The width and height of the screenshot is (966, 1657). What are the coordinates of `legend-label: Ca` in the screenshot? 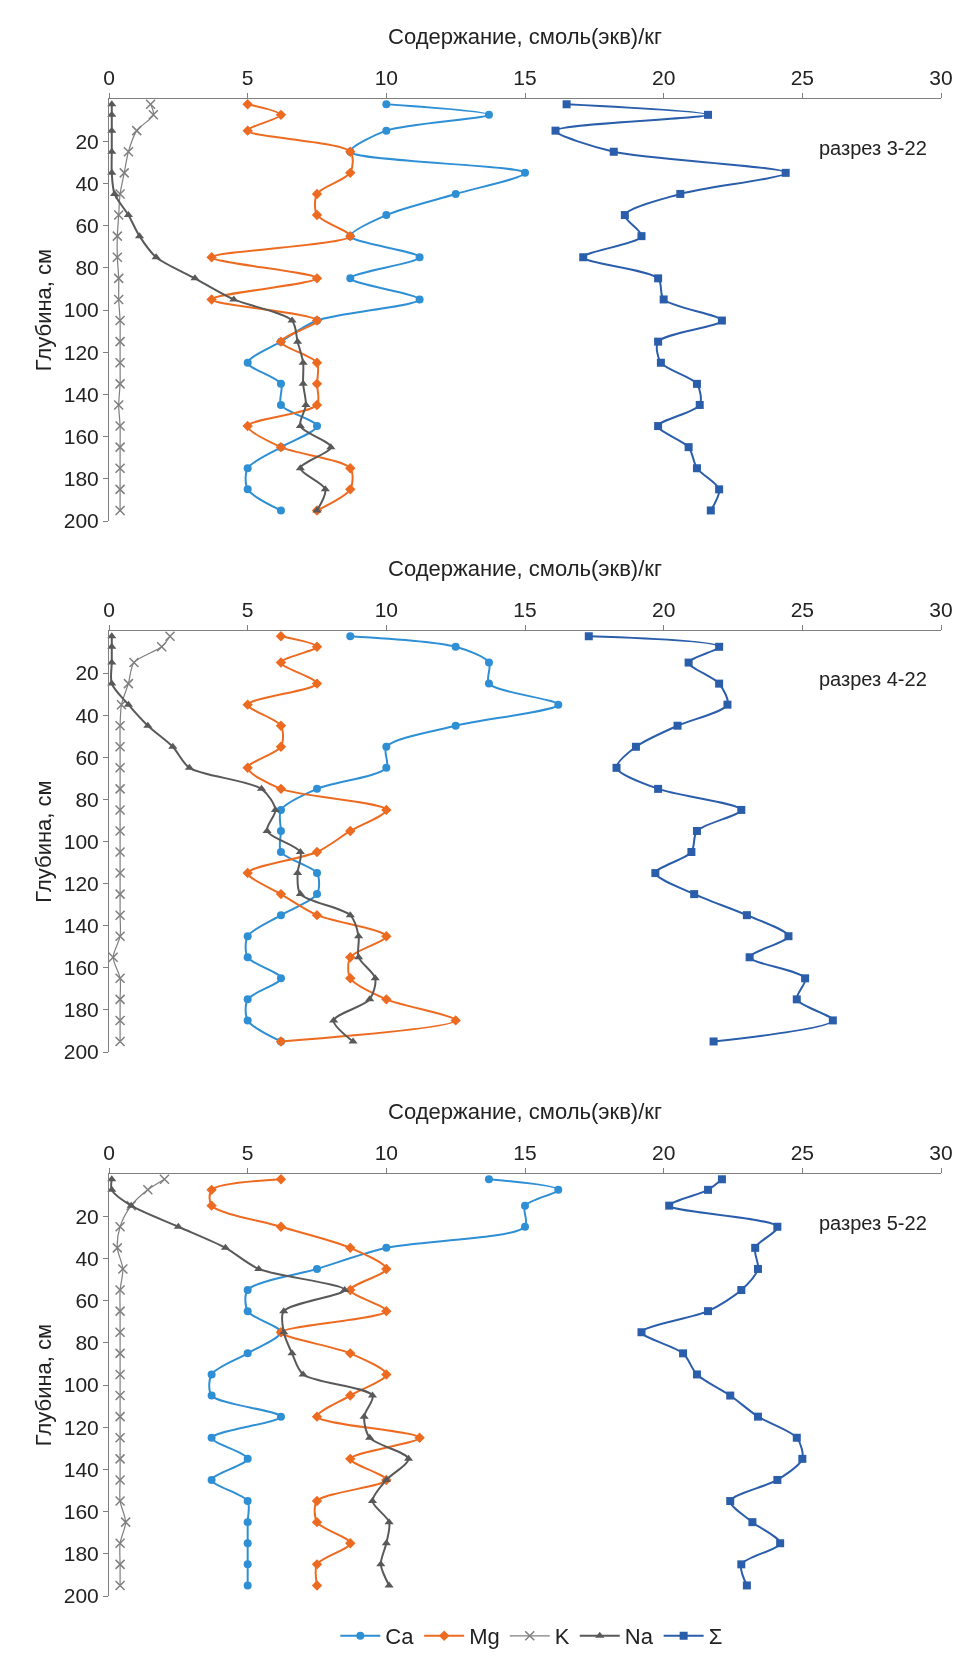 It's located at (400, 1637).